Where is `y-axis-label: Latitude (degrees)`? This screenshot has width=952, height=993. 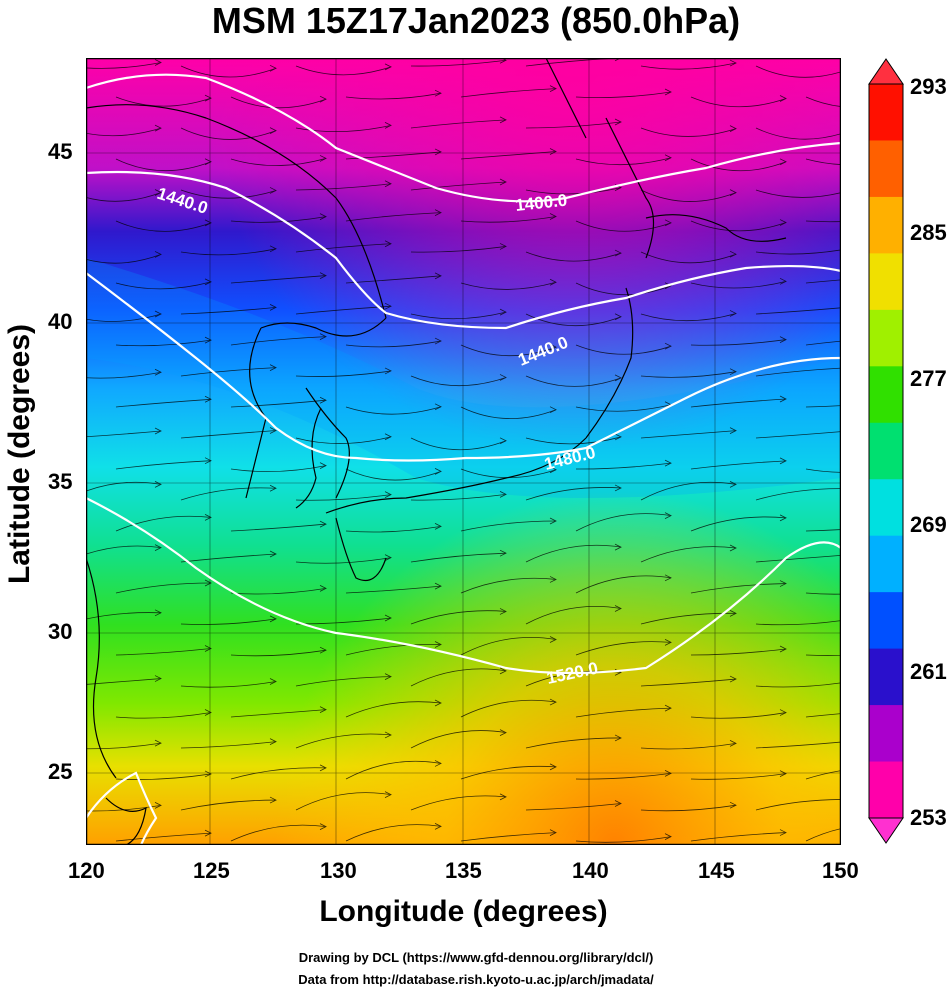
y-axis-label: Latitude (degrees) is located at coordinates (19, 454).